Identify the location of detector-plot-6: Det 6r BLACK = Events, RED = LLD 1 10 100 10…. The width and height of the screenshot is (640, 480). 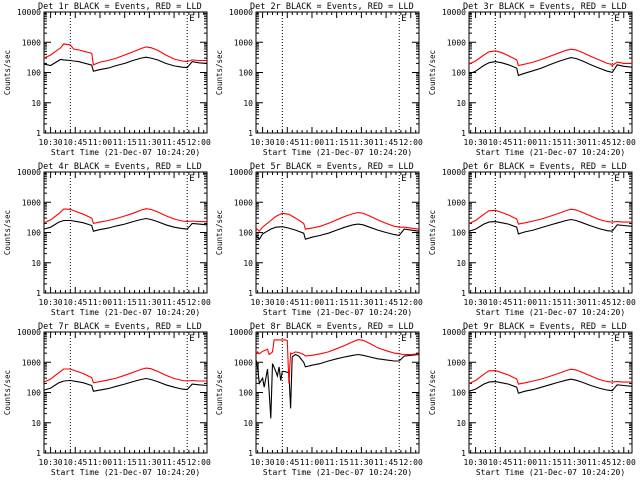
(532, 239).